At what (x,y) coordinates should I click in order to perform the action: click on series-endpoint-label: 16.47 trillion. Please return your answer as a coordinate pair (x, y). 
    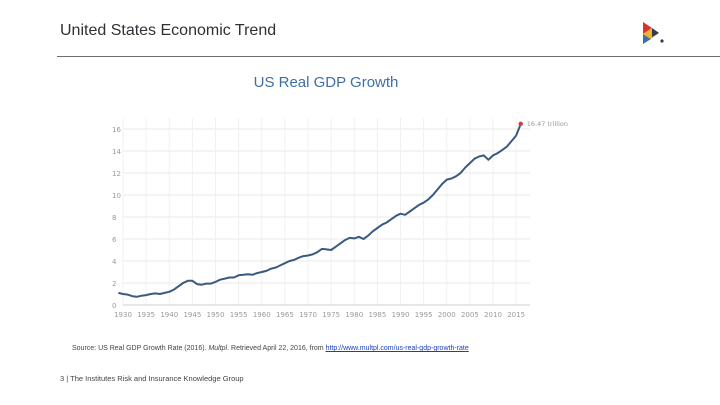
    Looking at the image, I should click on (547, 124).